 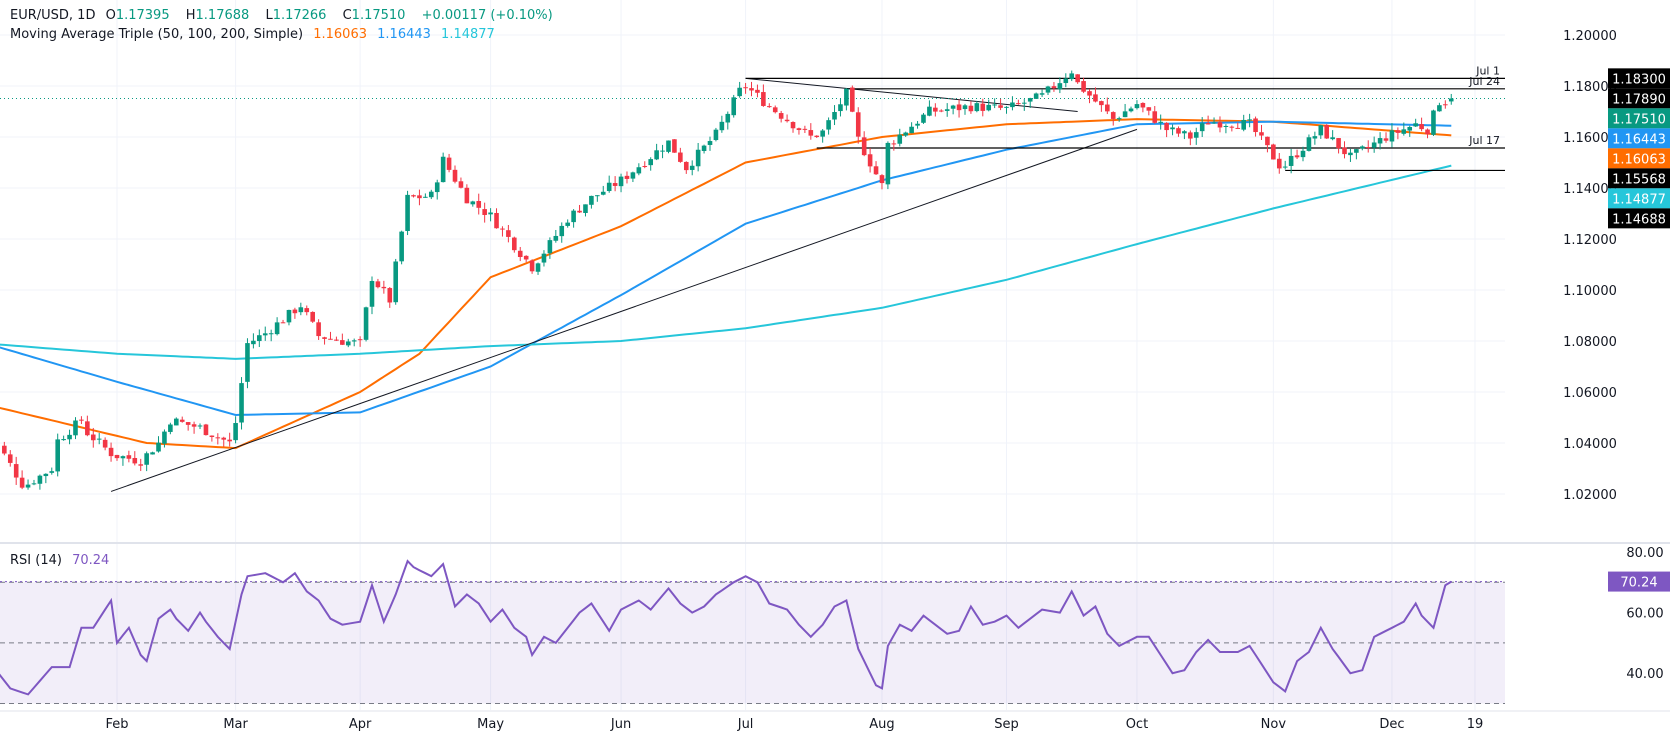 I want to click on time-tick-label: Dec, so click(x=1391, y=724).